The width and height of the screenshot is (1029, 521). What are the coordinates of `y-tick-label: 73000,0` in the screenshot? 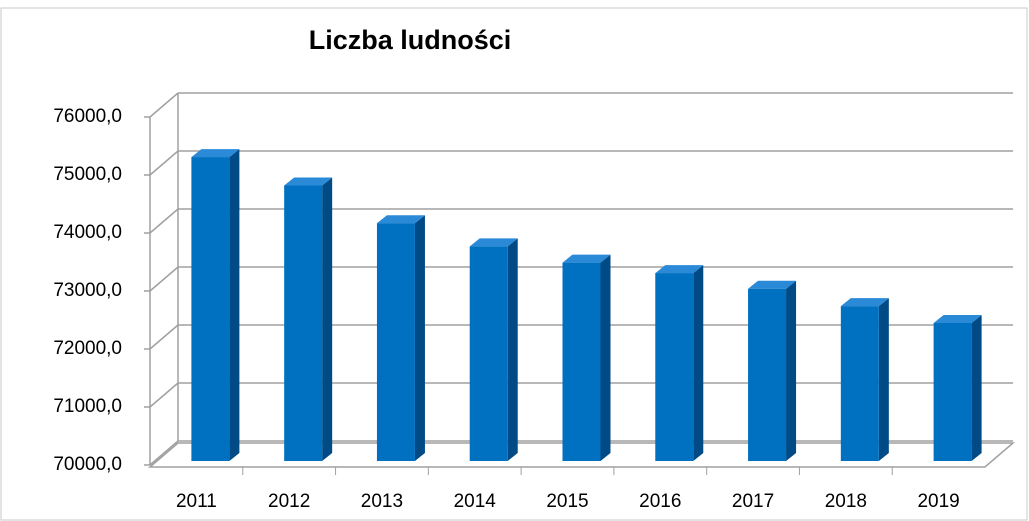 It's located at (87, 290).